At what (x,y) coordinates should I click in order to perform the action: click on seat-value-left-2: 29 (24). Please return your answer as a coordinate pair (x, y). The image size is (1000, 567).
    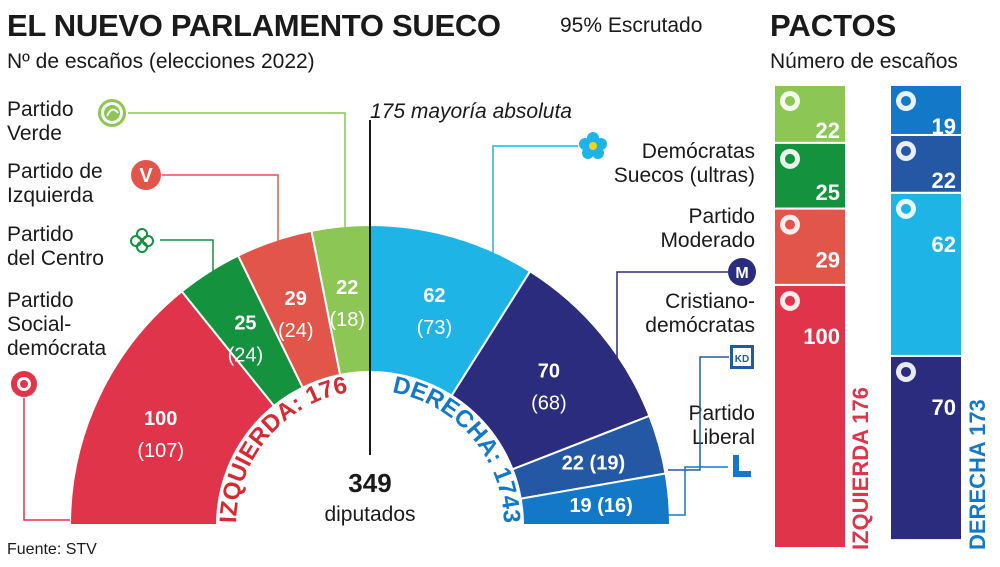
    Looking at the image, I should click on (296, 315).